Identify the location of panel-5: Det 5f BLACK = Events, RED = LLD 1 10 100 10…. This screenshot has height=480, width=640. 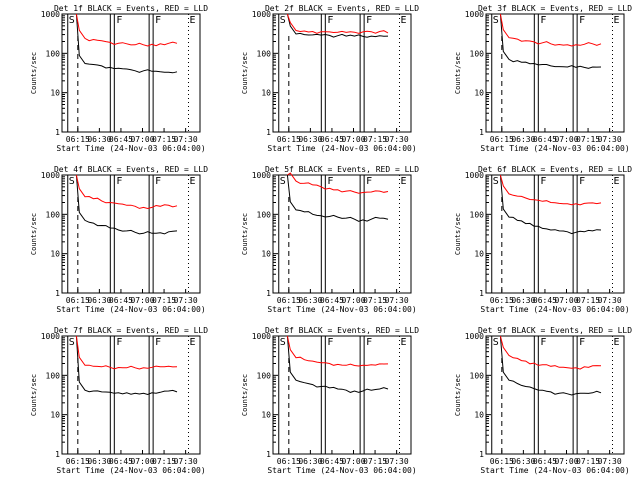
(330, 239).